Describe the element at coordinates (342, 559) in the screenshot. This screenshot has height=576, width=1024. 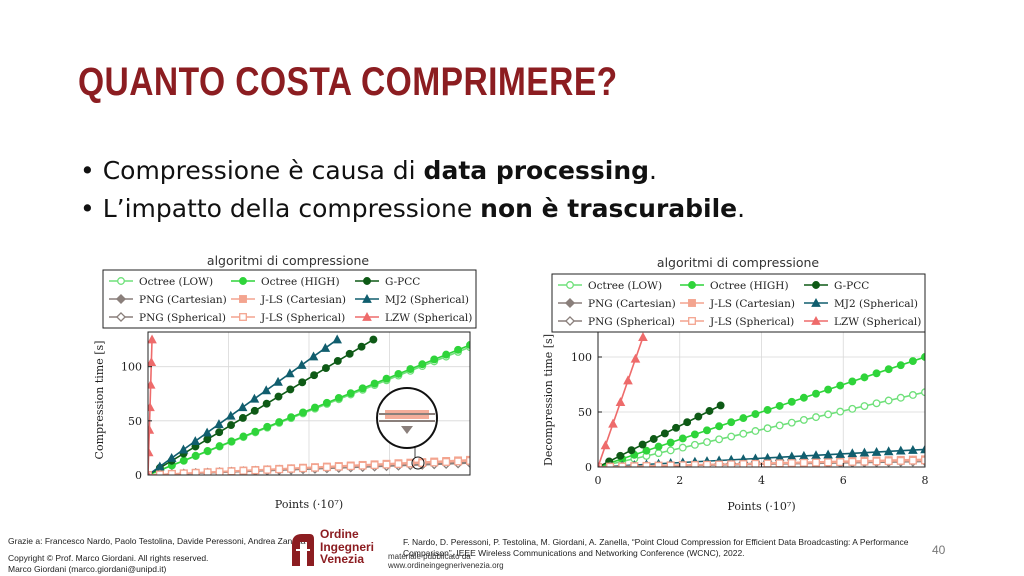
I see `logo-line-3: Venezia` at that location.